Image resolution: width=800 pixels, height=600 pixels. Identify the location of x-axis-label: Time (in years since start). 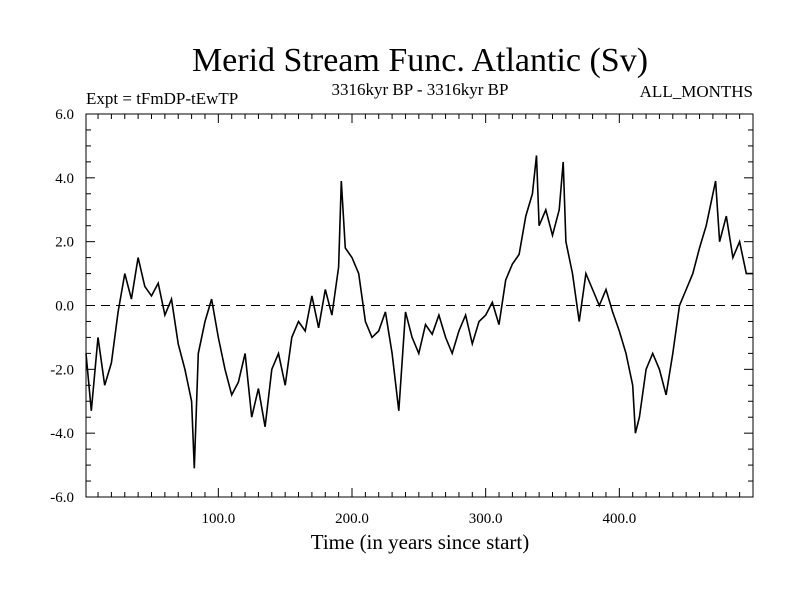
(420, 542).